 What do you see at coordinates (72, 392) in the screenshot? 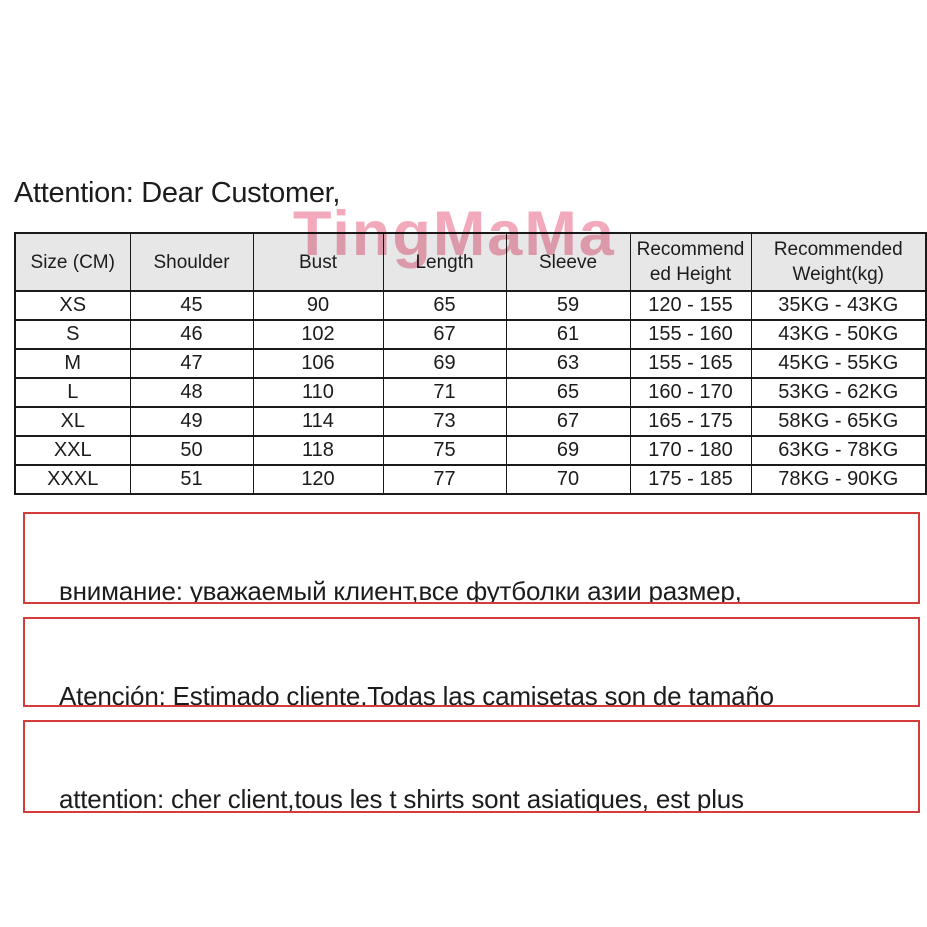
I see `table-cell: L` at bounding box center [72, 392].